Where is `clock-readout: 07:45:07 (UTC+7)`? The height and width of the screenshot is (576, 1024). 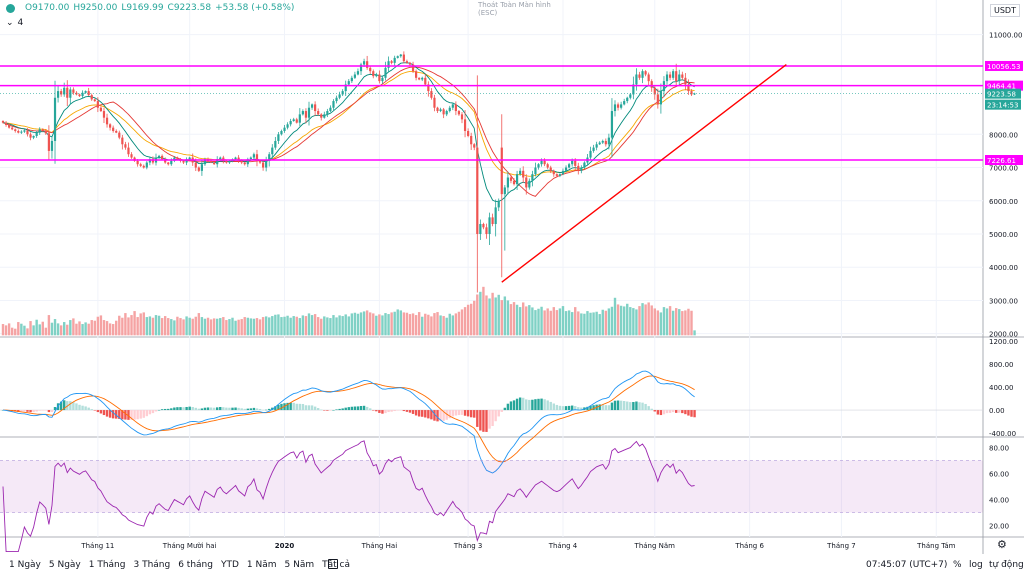
clock-readout: 07:45:07 (UTC+7) is located at coordinates (907, 565).